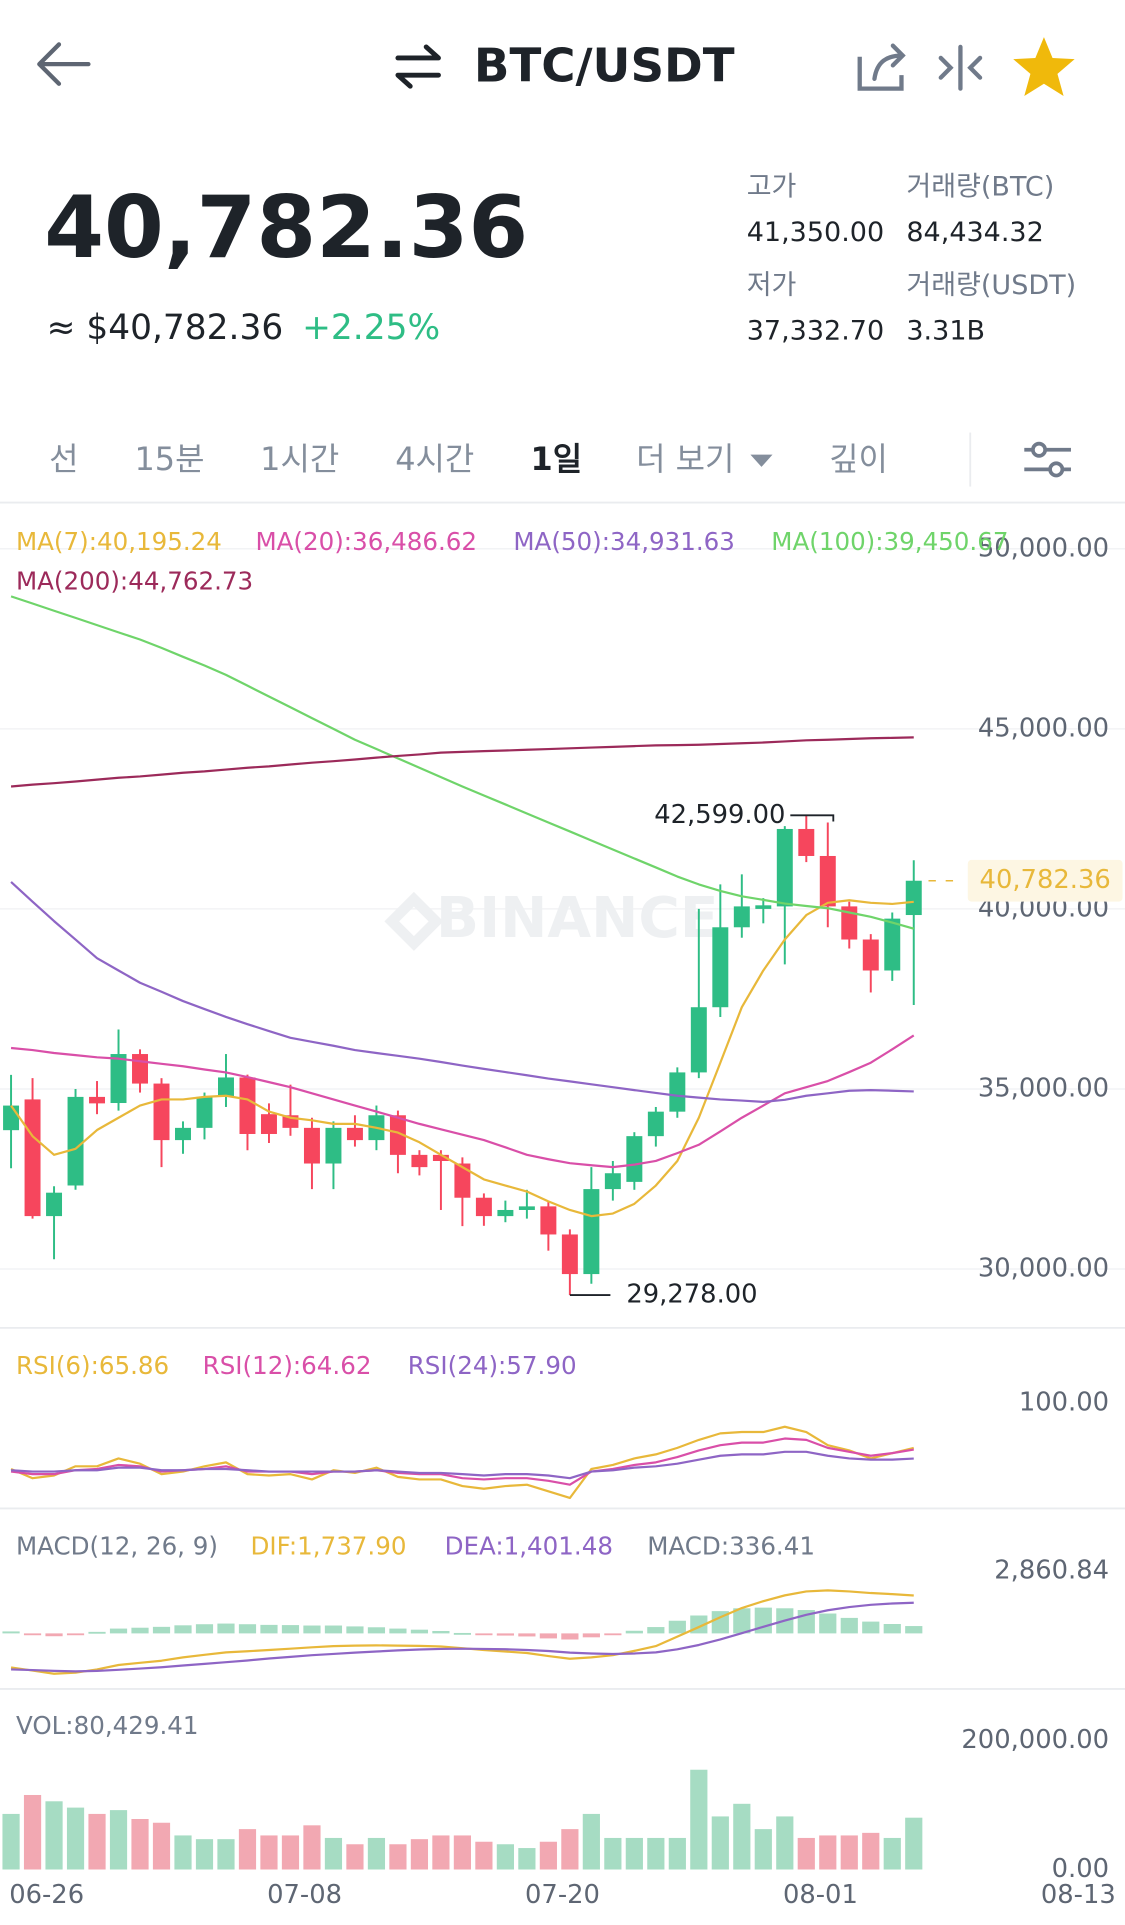 This screenshot has width=1125, height=1925. Describe the element at coordinates (815, 330) in the screenshot. I see `stat-value: 37,332.70` at that location.